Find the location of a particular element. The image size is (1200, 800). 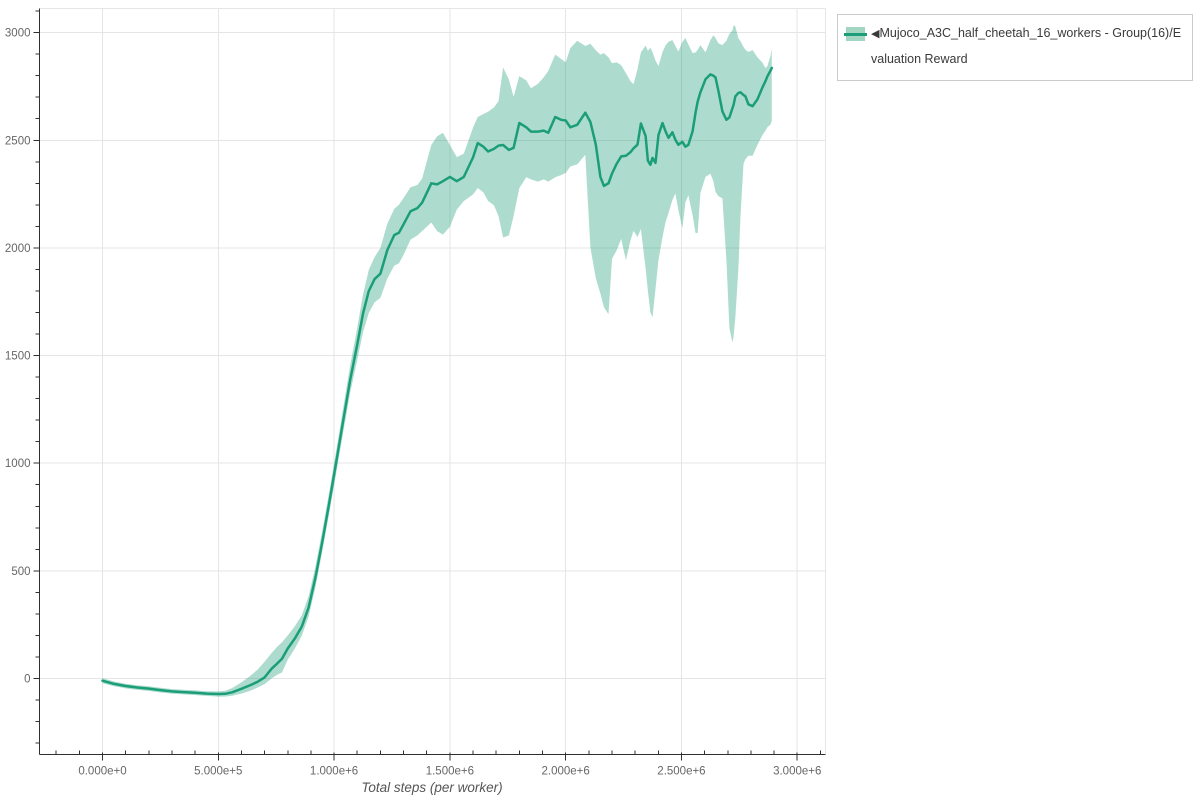

y-tick-label: 3000 is located at coordinates (18, 34).